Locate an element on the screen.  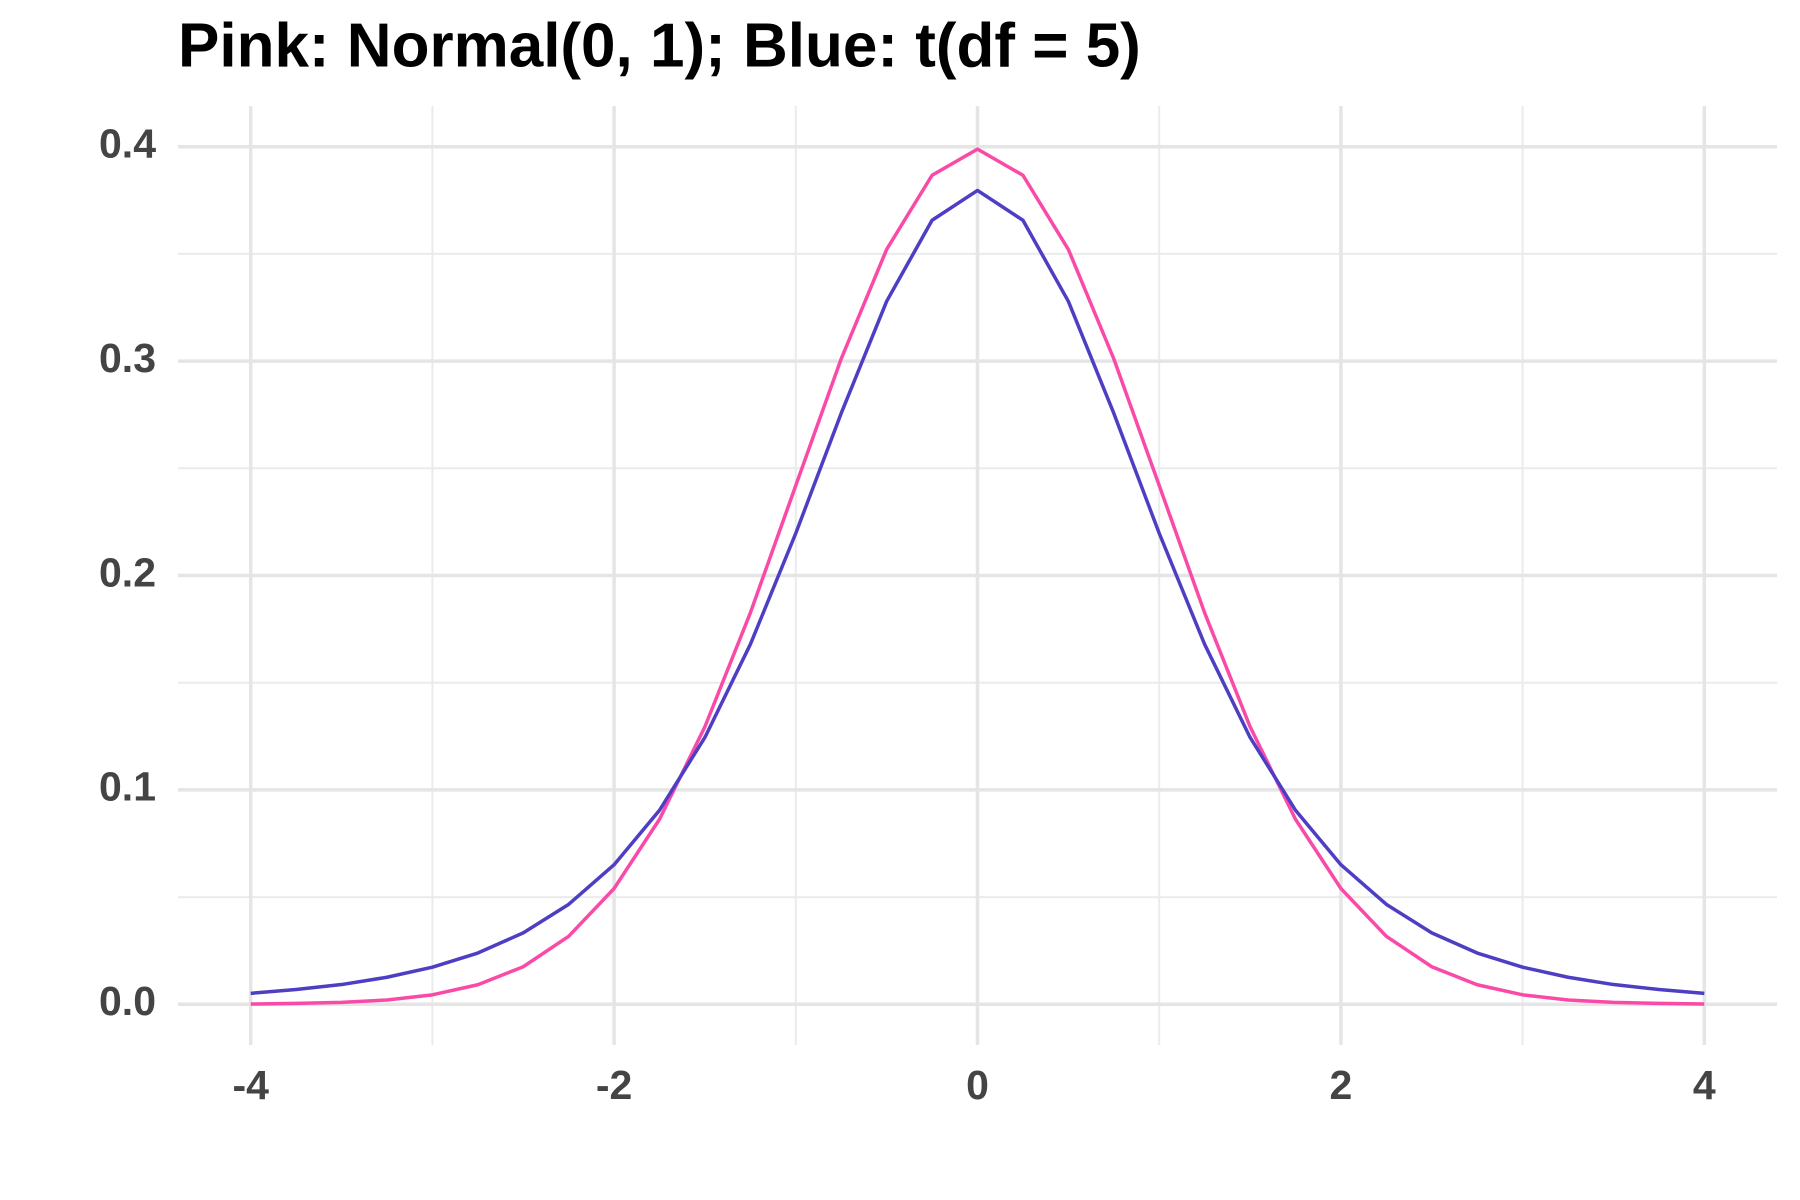
y-tick-label: 0.2 is located at coordinates (127, 572).